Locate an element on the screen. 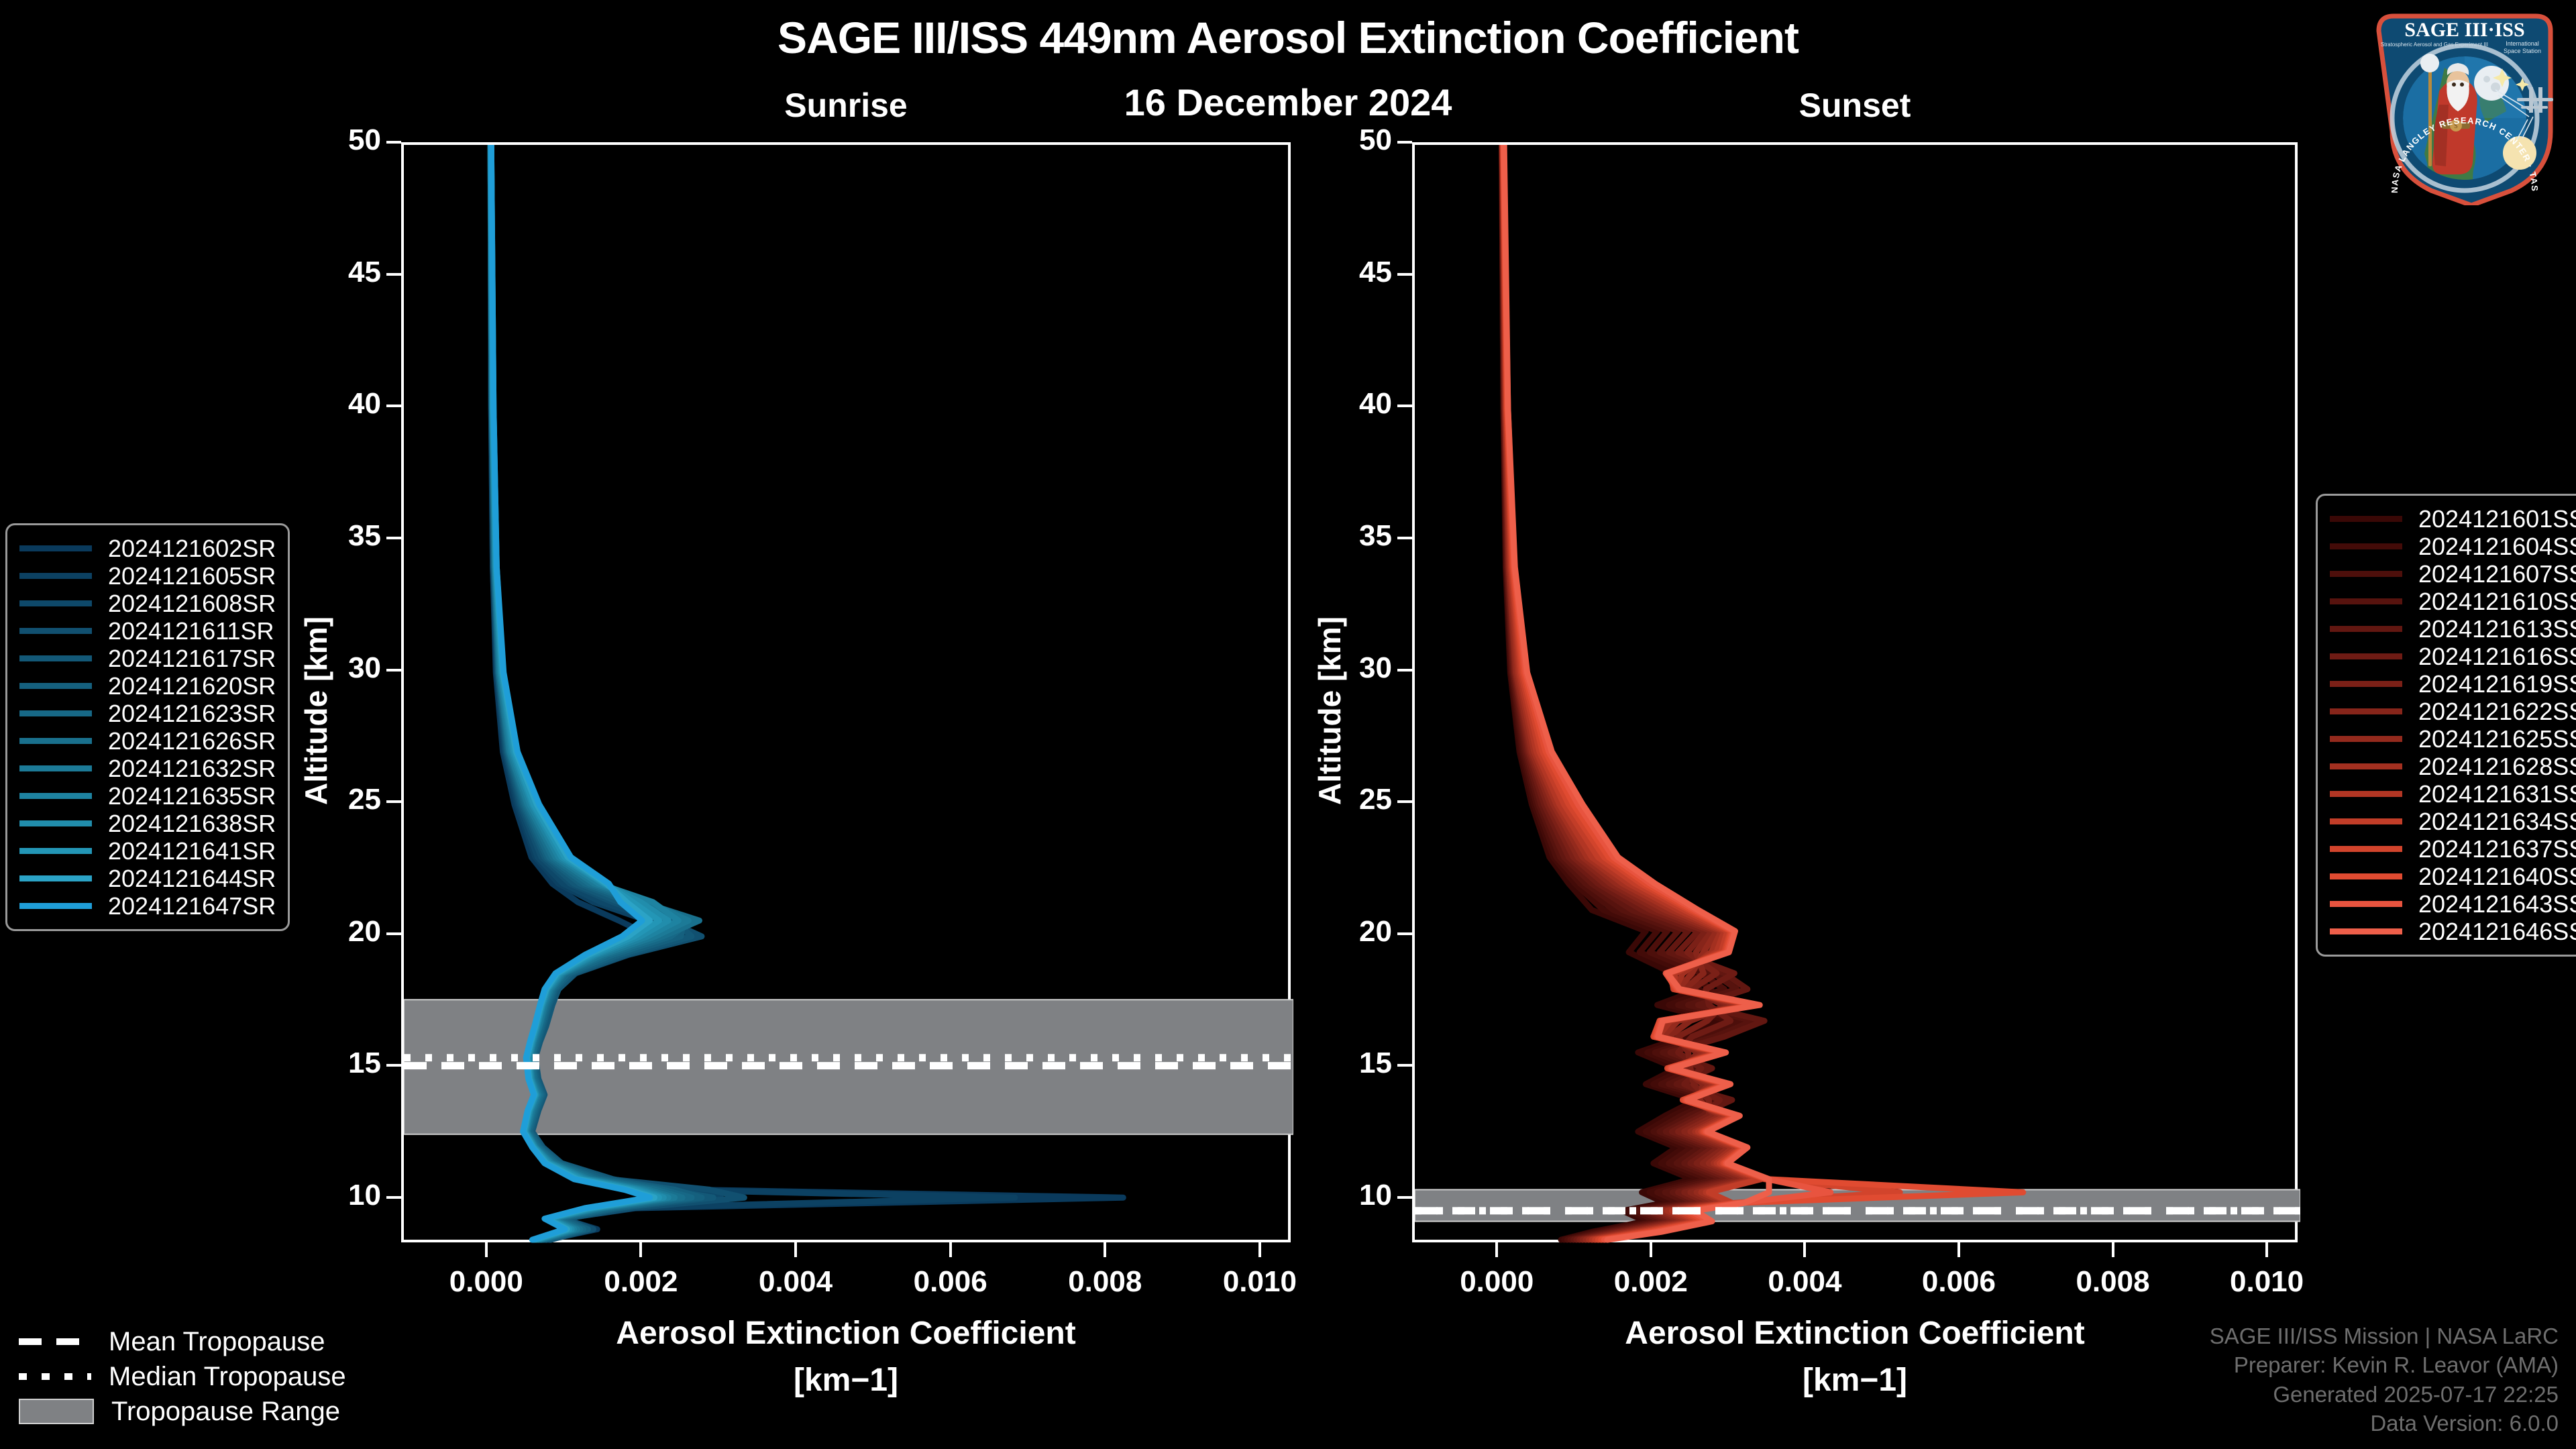 This screenshot has height=1449, width=2576. legend-event-label: 2024121631SS is located at coordinates (2497, 794).